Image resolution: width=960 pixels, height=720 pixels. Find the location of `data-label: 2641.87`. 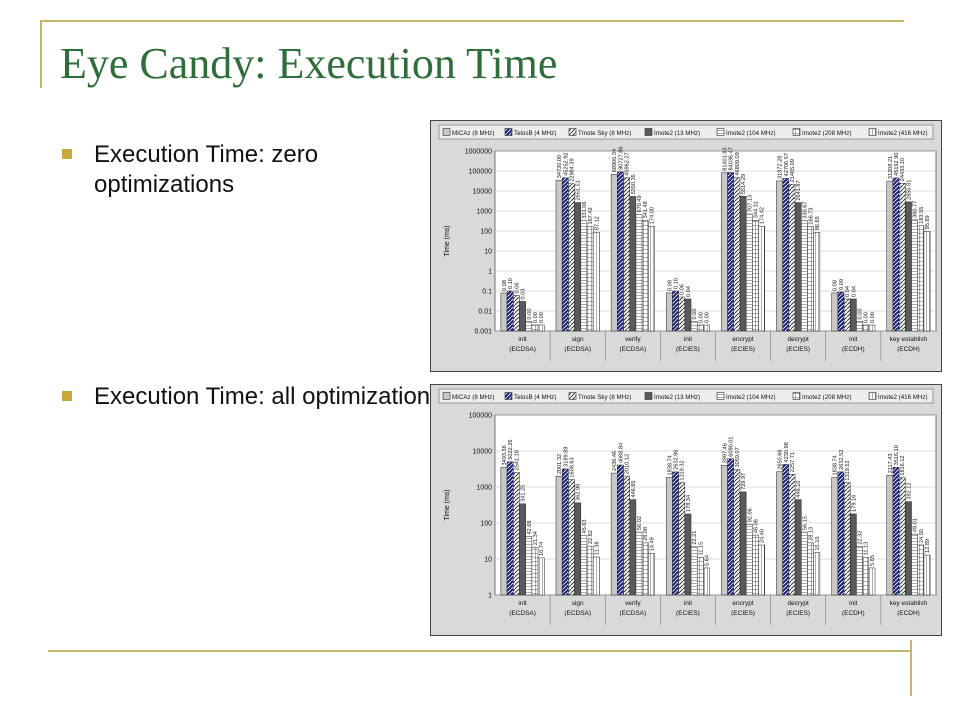

data-label: 2641.87 is located at coordinates (799, 190).